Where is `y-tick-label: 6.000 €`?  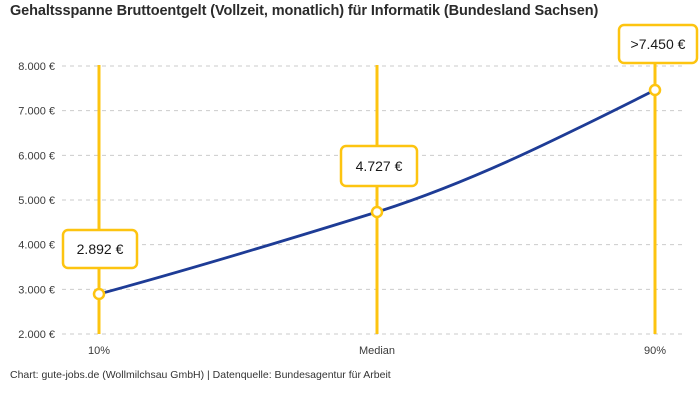
y-tick-label: 6.000 € is located at coordinates (36, 156).